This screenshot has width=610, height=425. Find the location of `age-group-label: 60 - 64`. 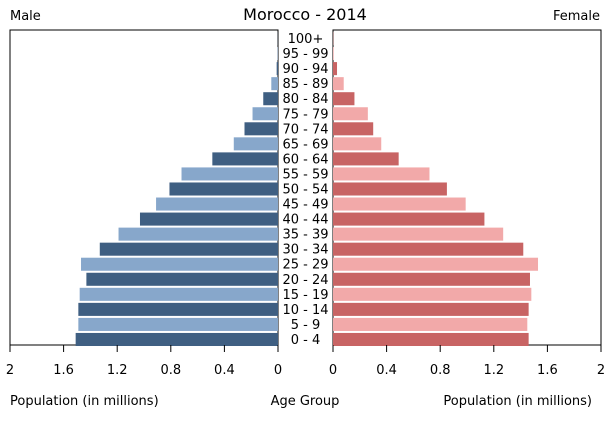

age-group-label: 60 - 64 is located at coordinates (305, 159).